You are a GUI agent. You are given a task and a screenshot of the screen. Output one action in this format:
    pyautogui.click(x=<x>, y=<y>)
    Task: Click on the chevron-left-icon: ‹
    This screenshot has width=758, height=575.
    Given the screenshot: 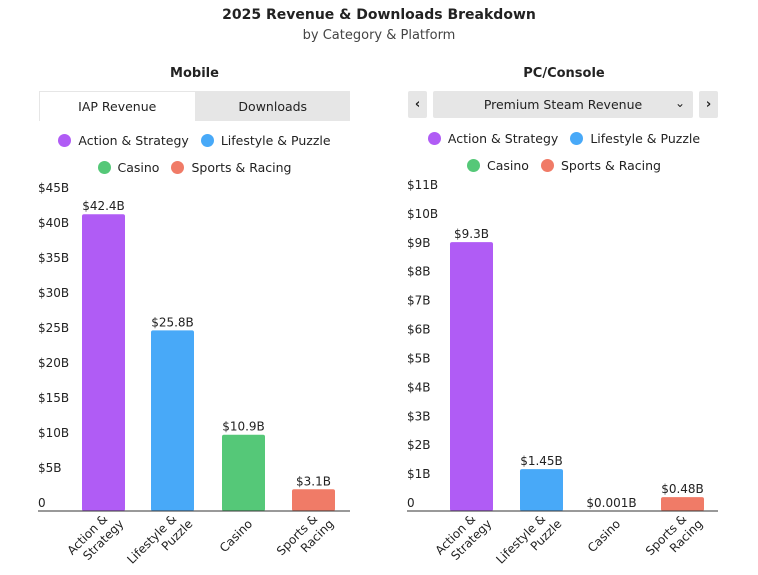 What is the action you would take?
    pyautogui.click(x=417, y=104)
    